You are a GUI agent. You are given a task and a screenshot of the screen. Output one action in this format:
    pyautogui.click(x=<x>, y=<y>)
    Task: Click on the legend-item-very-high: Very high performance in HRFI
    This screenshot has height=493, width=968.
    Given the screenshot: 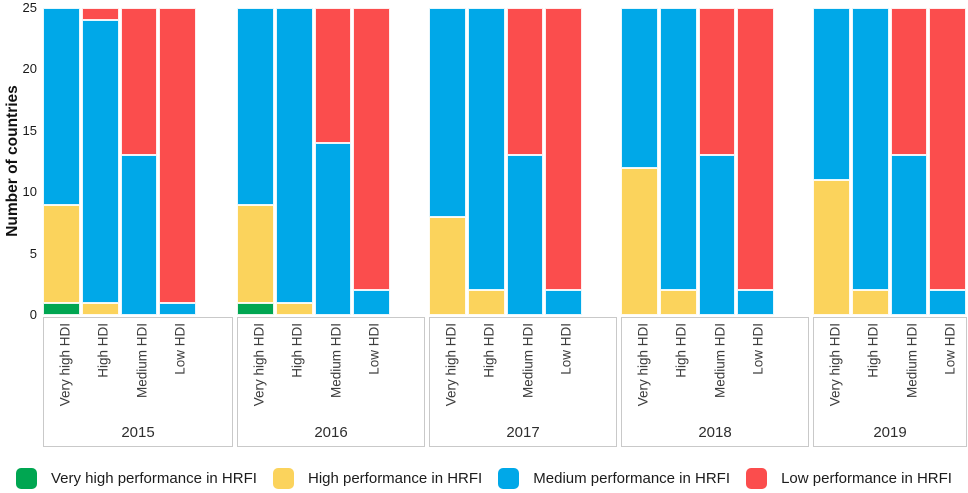 What is the action you would take?
    pyautogui.click(x=136, y=478)
    